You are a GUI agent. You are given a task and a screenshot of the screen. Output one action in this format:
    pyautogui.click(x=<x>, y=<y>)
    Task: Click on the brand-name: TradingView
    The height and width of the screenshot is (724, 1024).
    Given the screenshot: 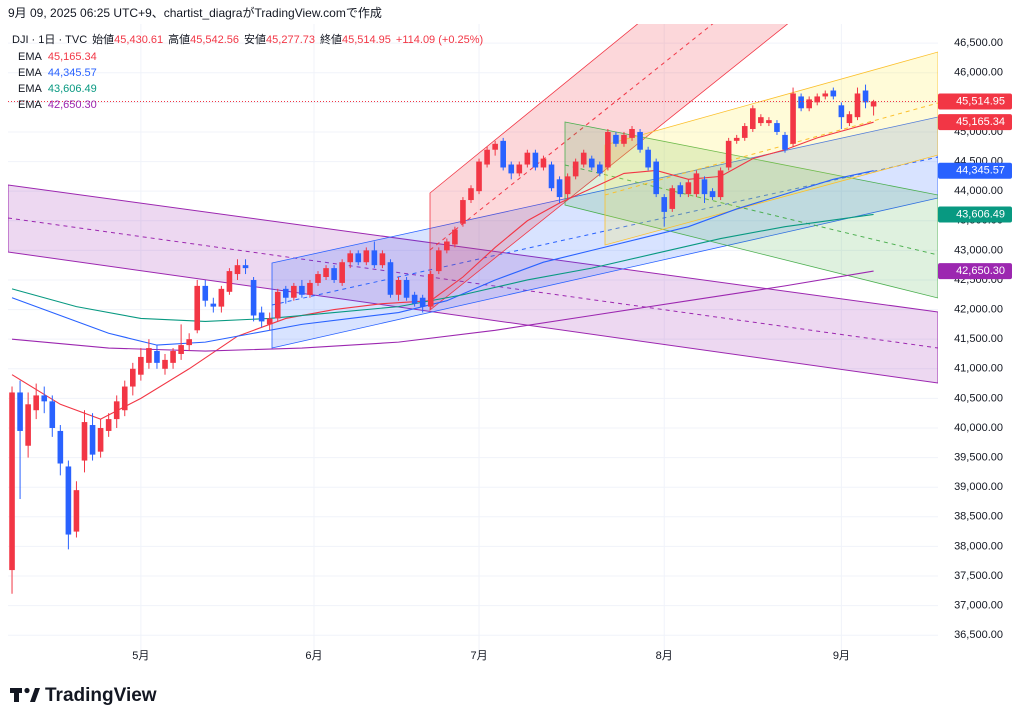 What is the action you would take?
    pyautogui.click(x=101, y=695)
    